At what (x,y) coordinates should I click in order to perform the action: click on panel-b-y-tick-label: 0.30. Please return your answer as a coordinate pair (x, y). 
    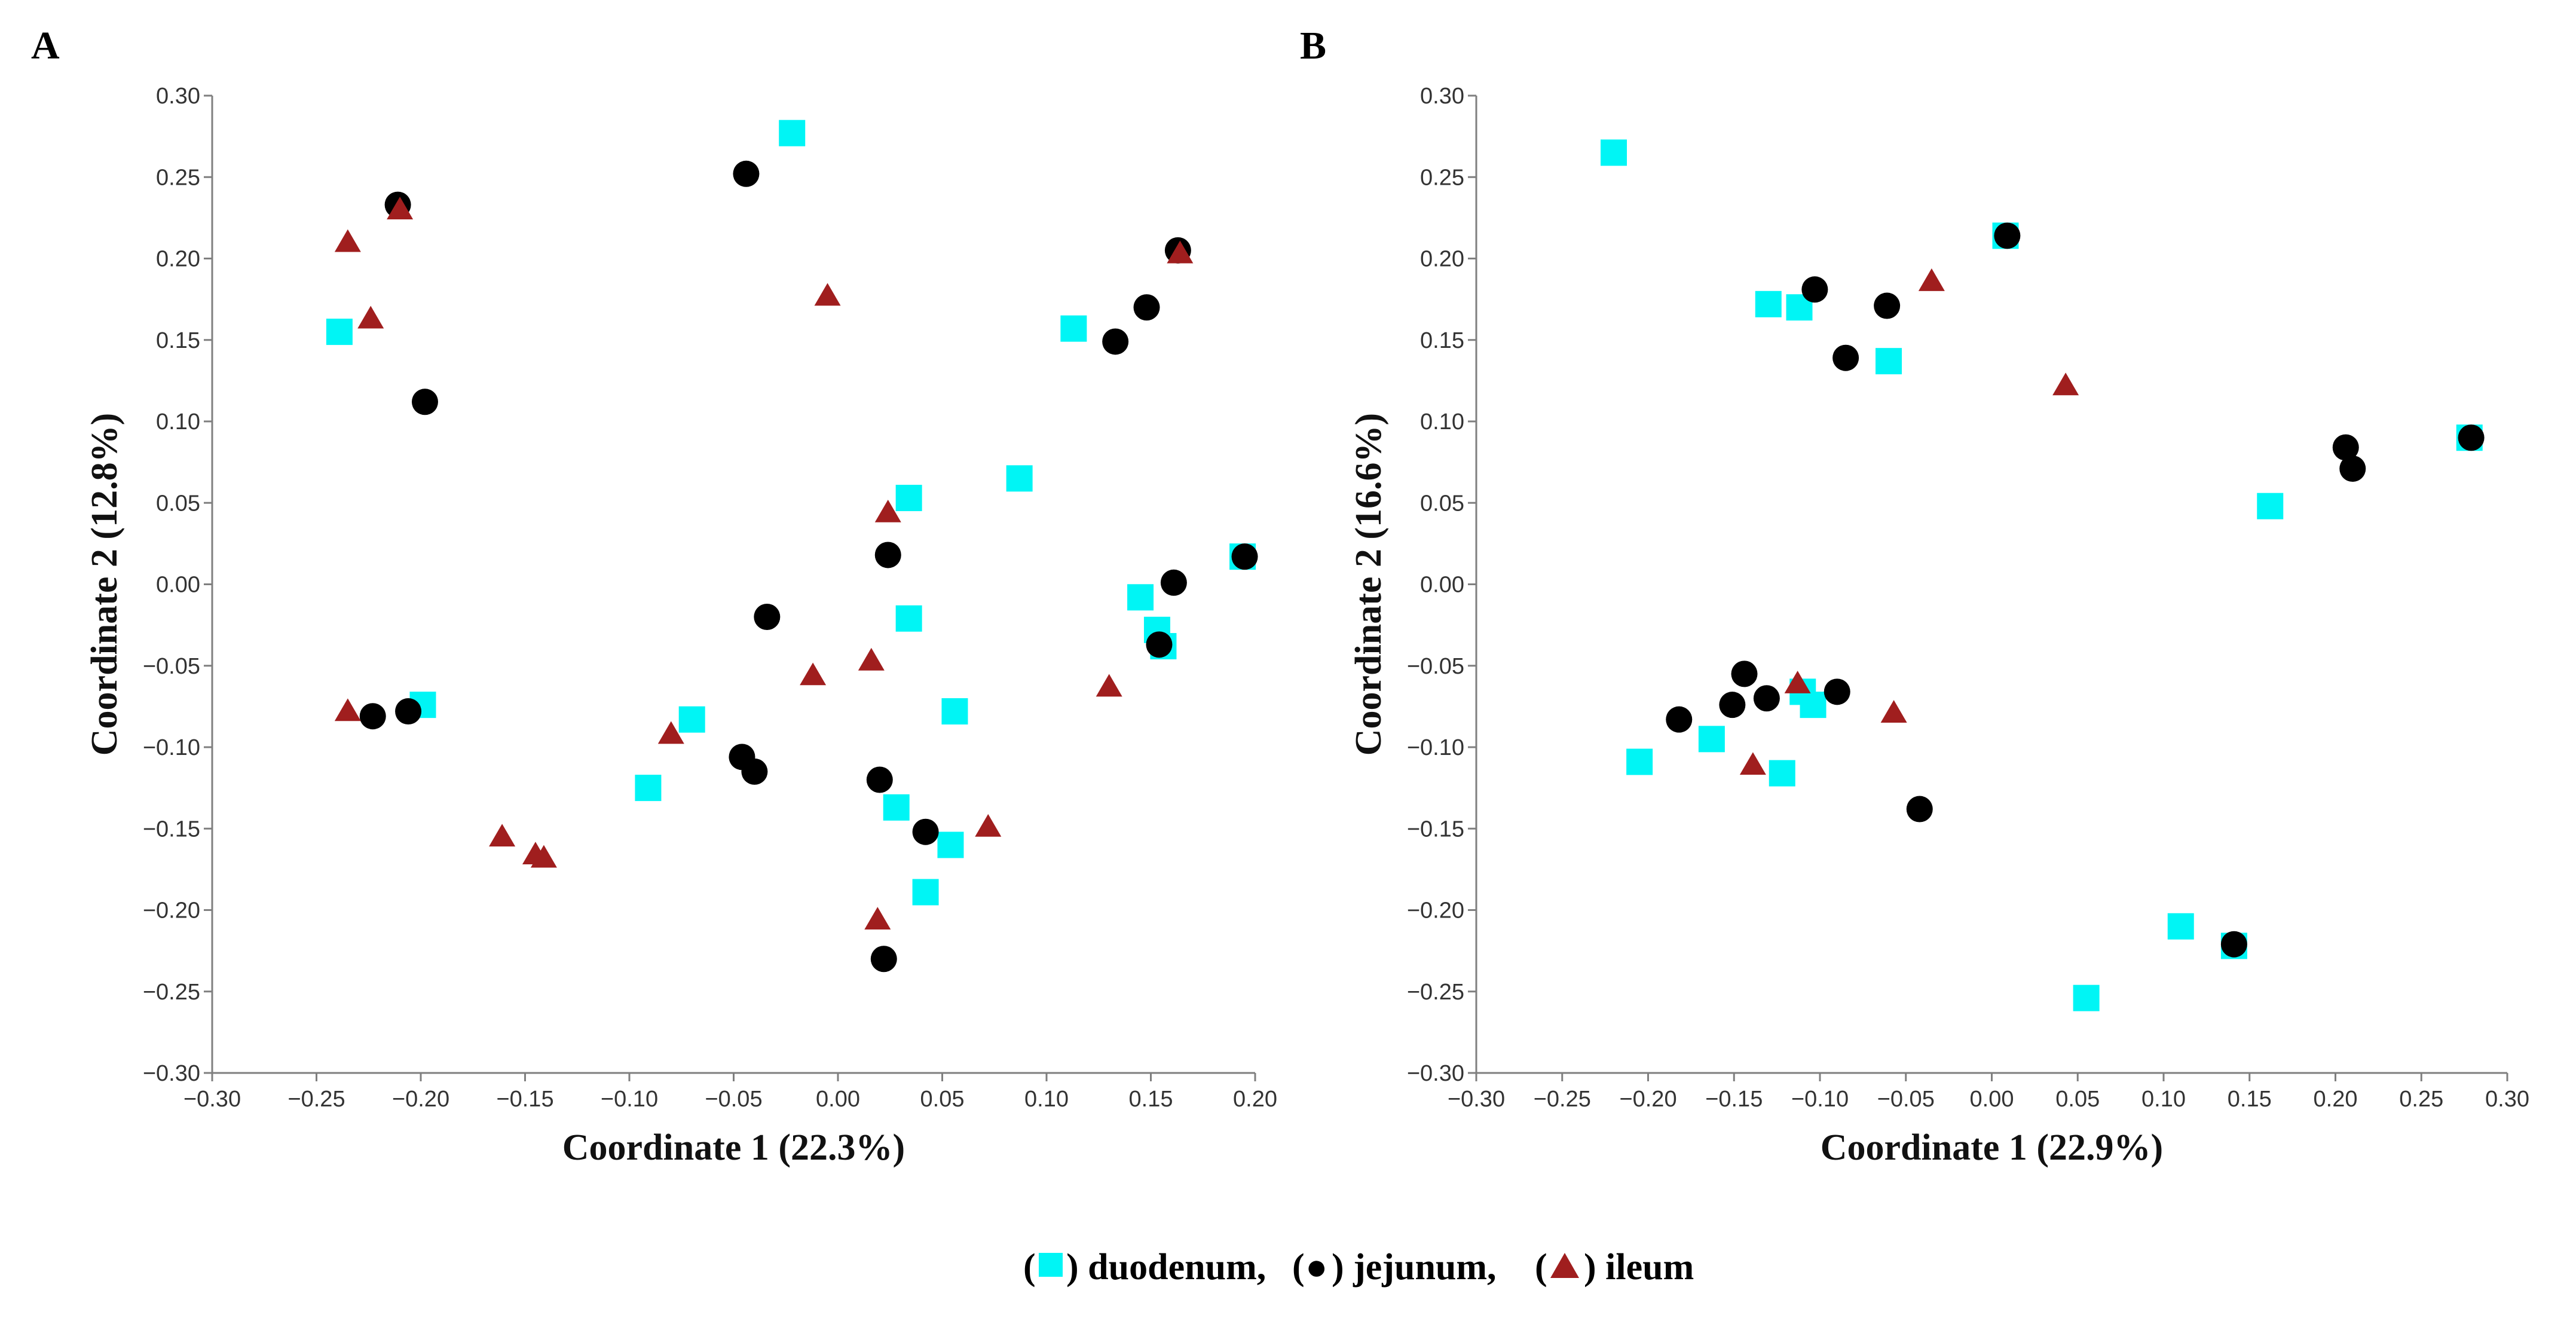
    Looking at the image, I should click on (1442, 96).